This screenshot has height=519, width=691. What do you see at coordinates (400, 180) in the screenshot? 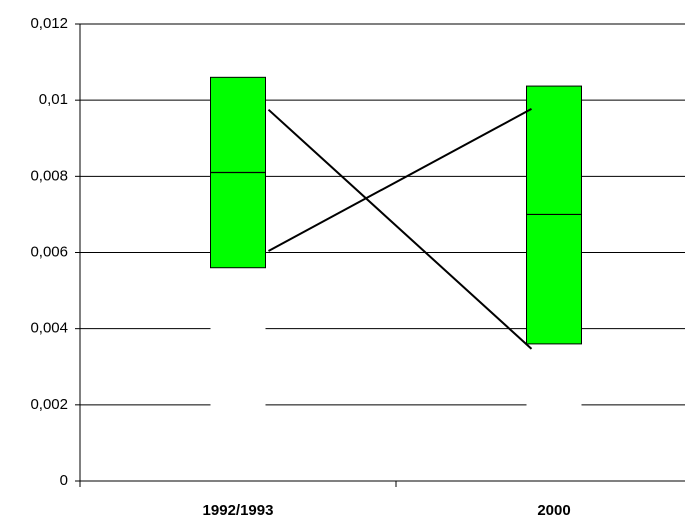
I see `line` at bounding box center [400, 180].